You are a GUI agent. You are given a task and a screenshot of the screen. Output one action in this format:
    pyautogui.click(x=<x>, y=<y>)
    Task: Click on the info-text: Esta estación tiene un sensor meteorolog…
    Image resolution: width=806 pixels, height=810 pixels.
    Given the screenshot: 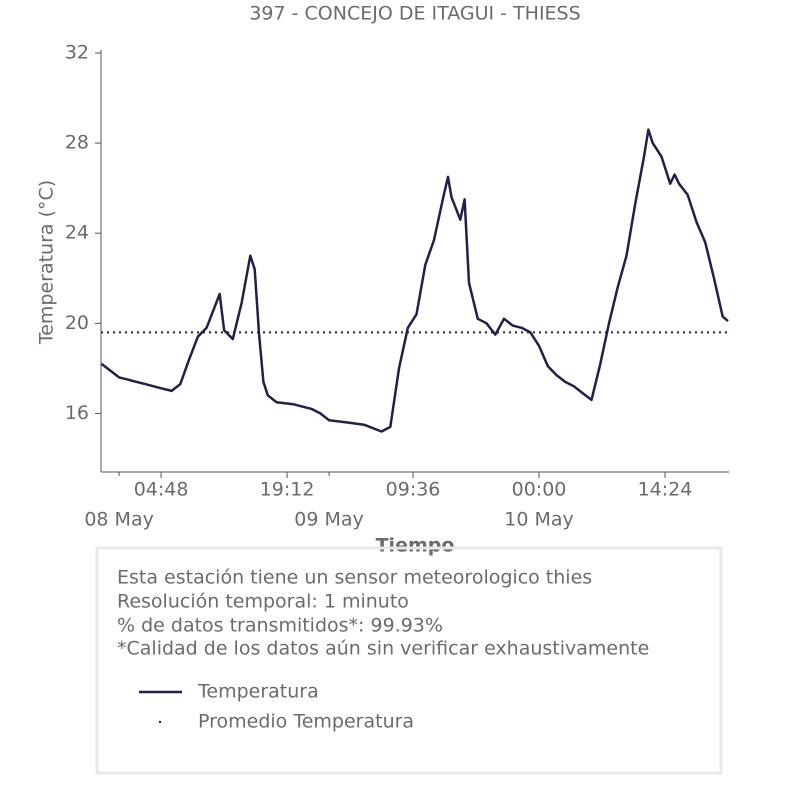 What is the action you would take?
    pyautogui.click(x=354, y=578)
    